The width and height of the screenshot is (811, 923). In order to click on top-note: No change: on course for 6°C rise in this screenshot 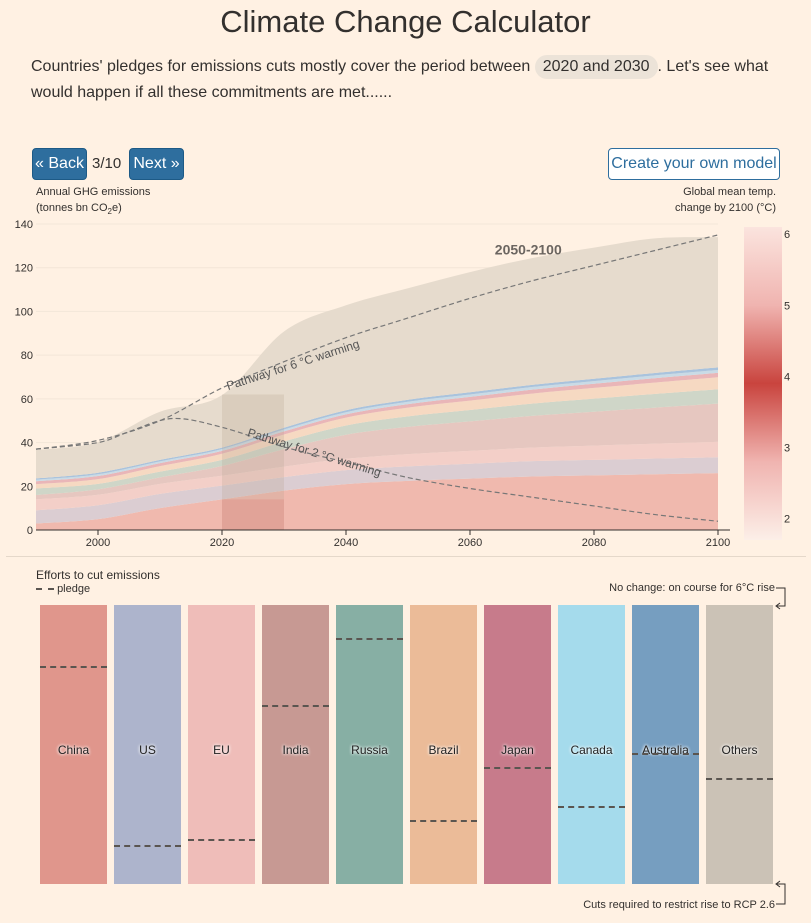, I will do `click(692, 588)`.